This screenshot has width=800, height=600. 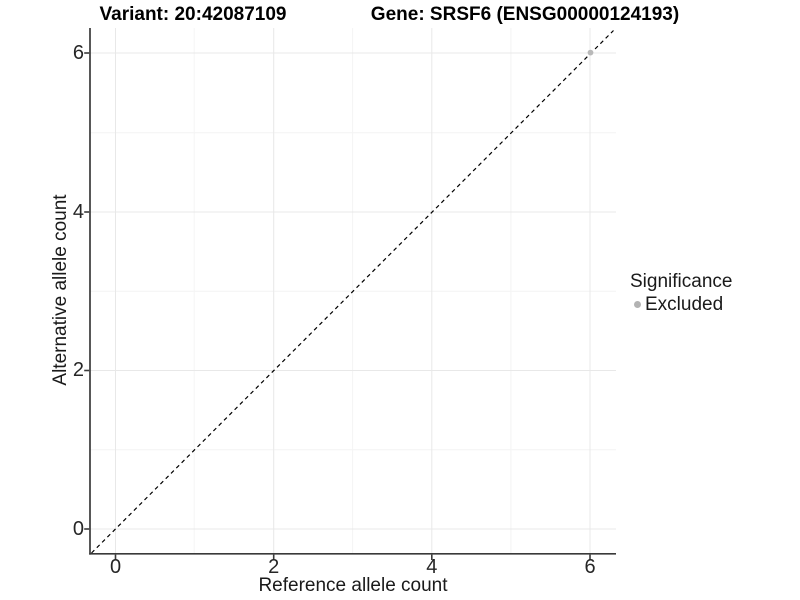 I want to click on y-tick-label-4: 4, so click(x=78, y=212).